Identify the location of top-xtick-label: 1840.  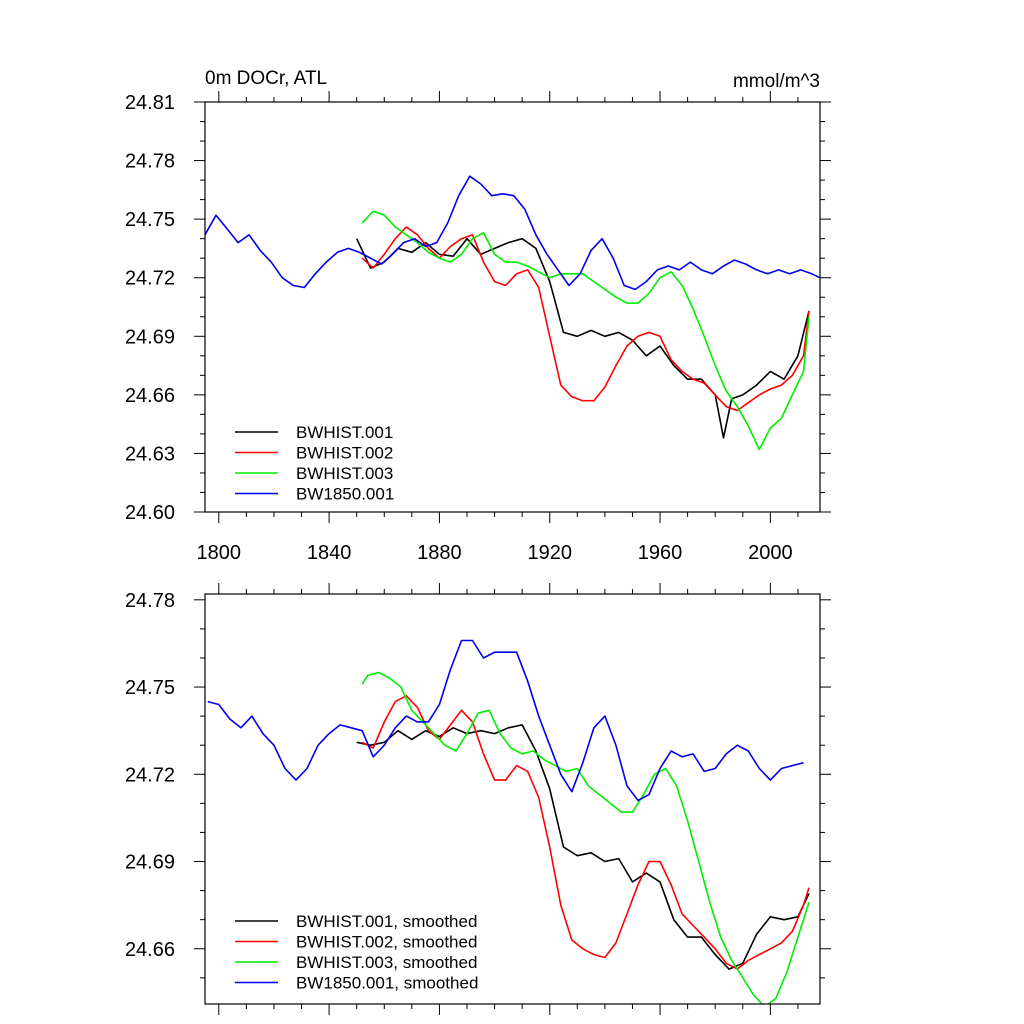
(329, 553).